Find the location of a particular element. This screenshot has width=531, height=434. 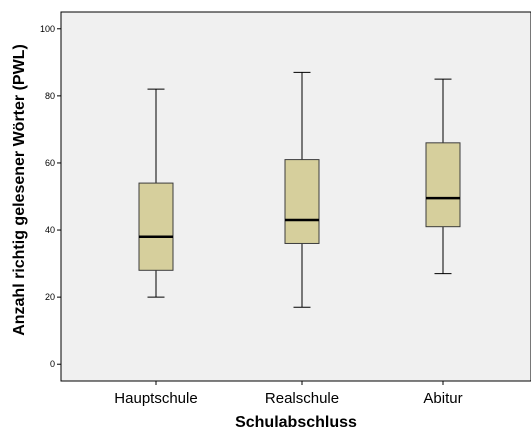

x-axis-title: Schulabschluss is located at coordinates (296, 422).